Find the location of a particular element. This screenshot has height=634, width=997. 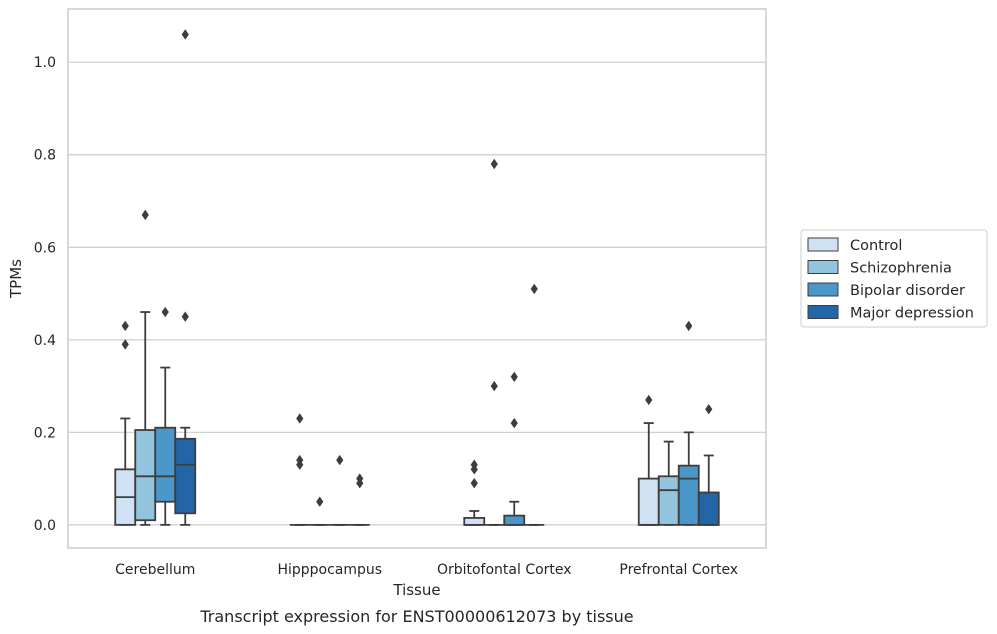

y-axis-ticks: 0.0 0.2 0.4 0.6 0.8 1.0 is located at coordinates (45, 294).